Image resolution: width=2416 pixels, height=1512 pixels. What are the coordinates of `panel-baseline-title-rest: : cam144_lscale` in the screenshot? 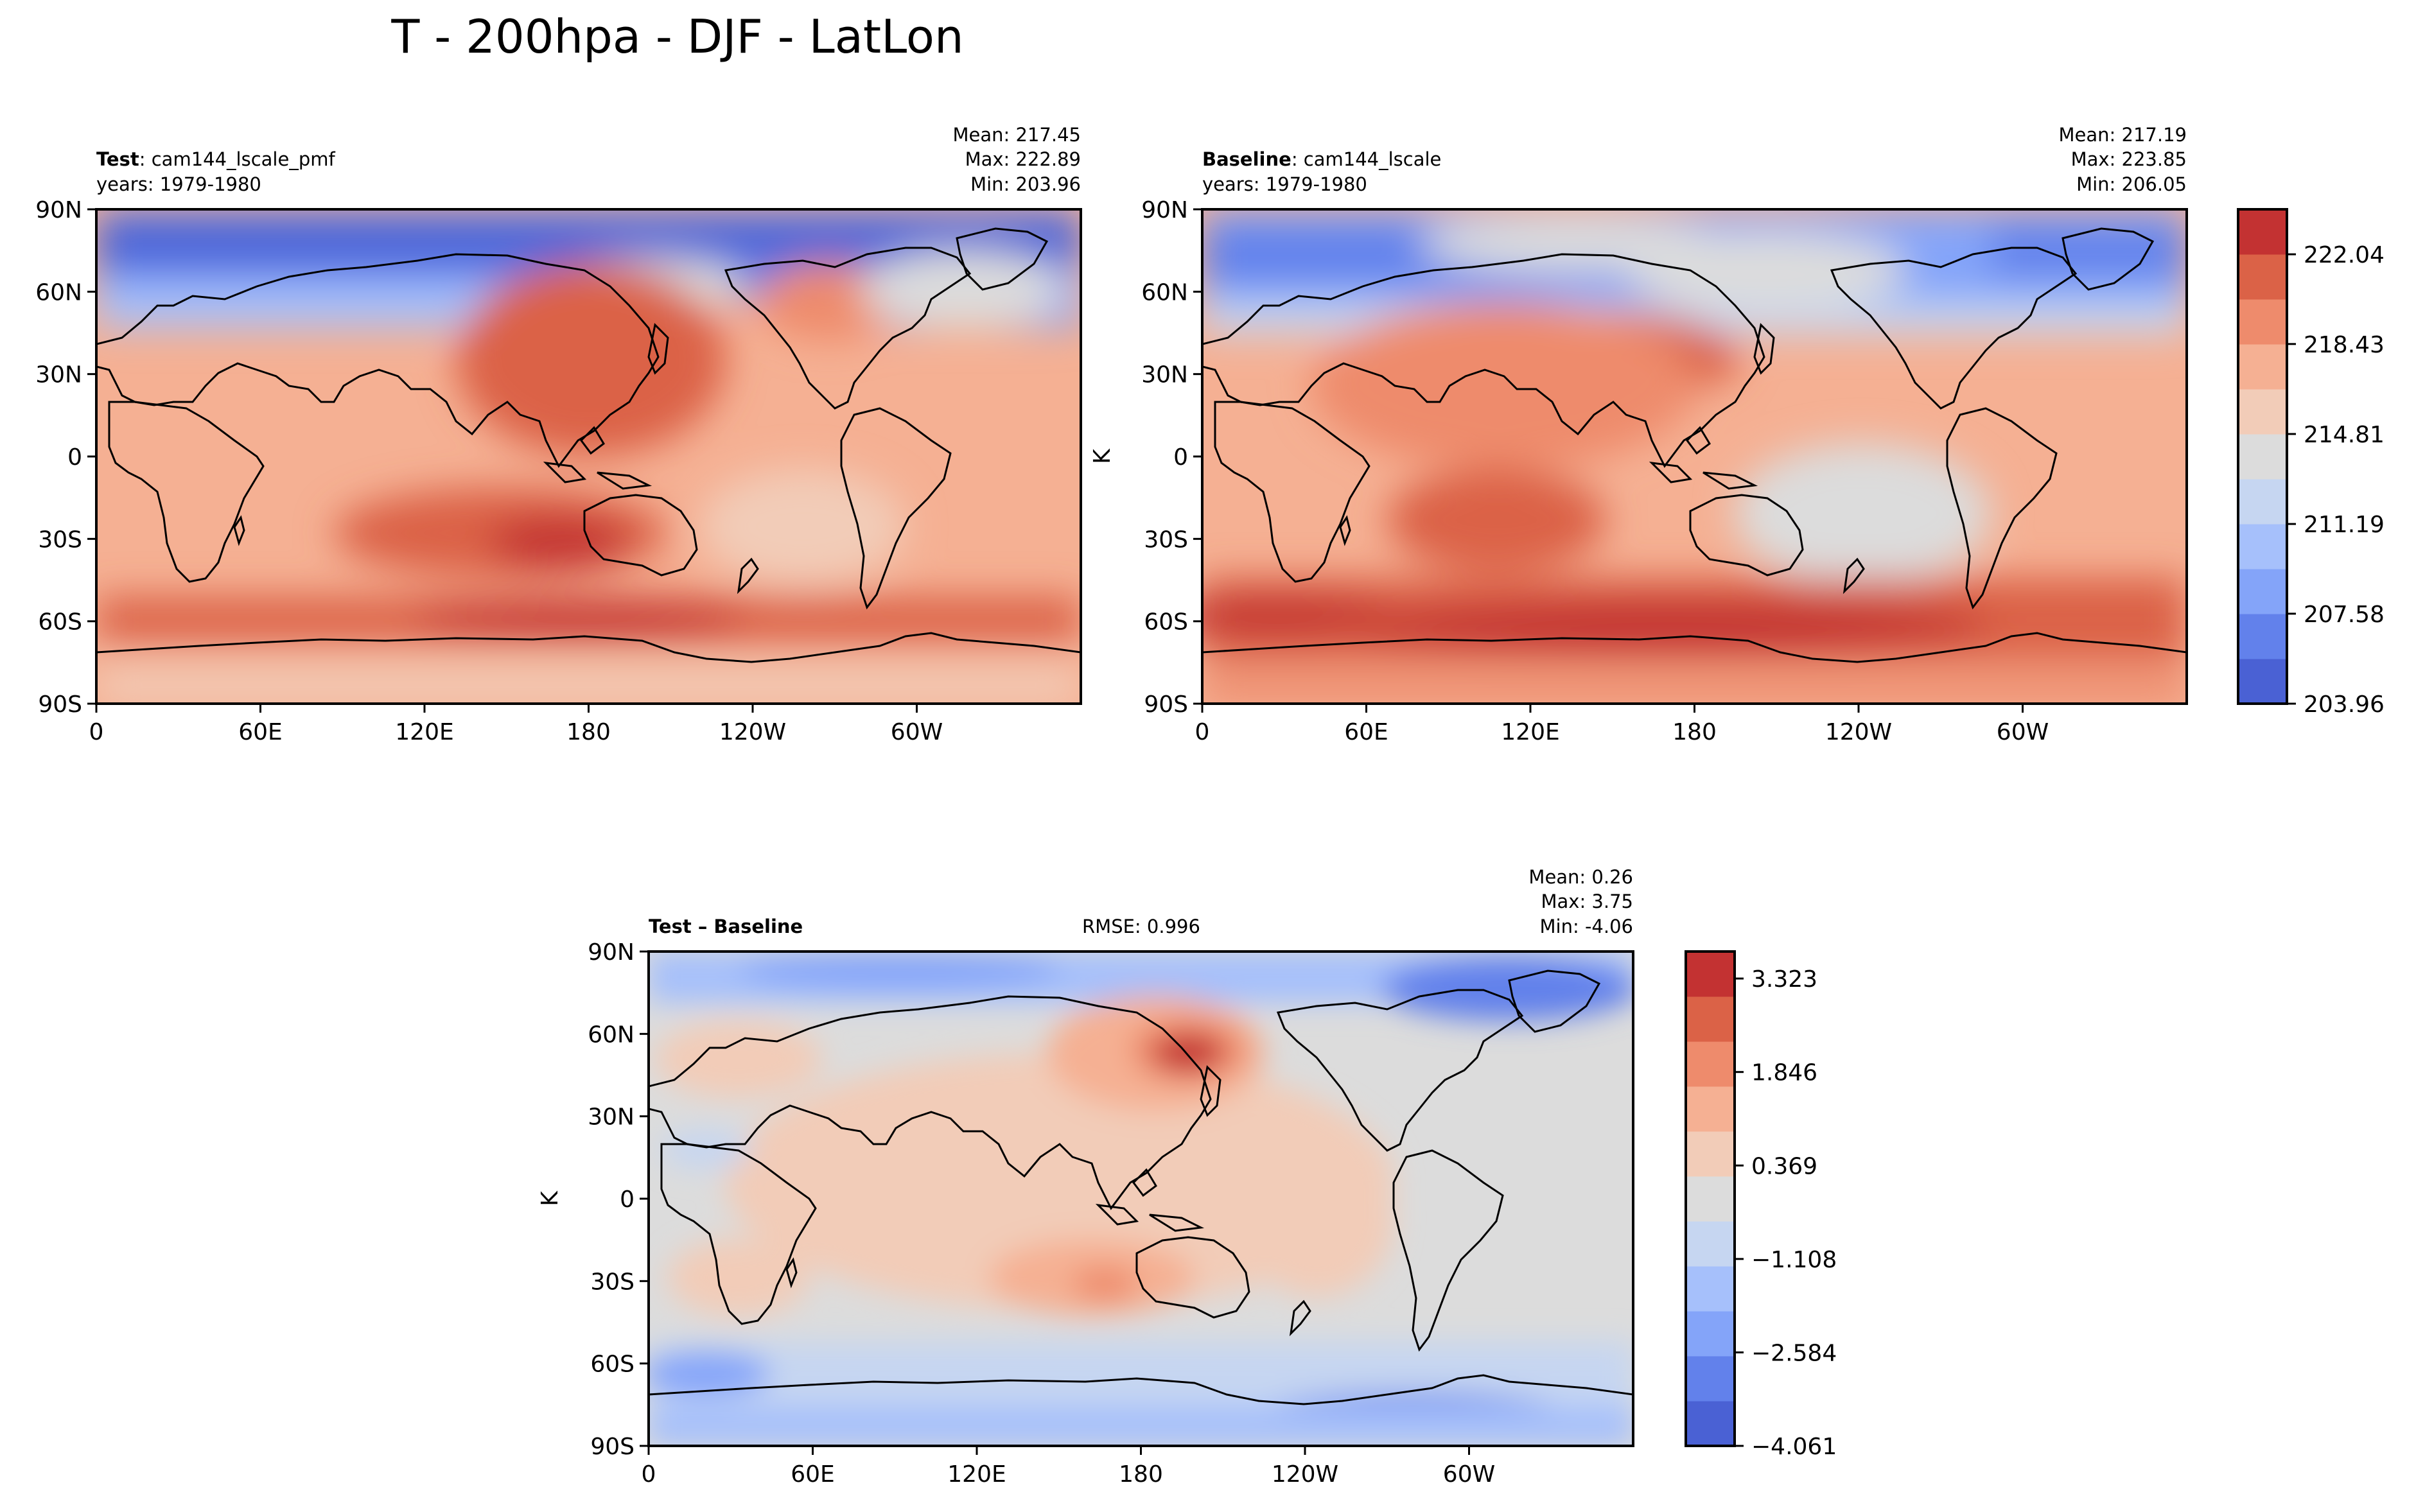 It's located at (1366, 159).